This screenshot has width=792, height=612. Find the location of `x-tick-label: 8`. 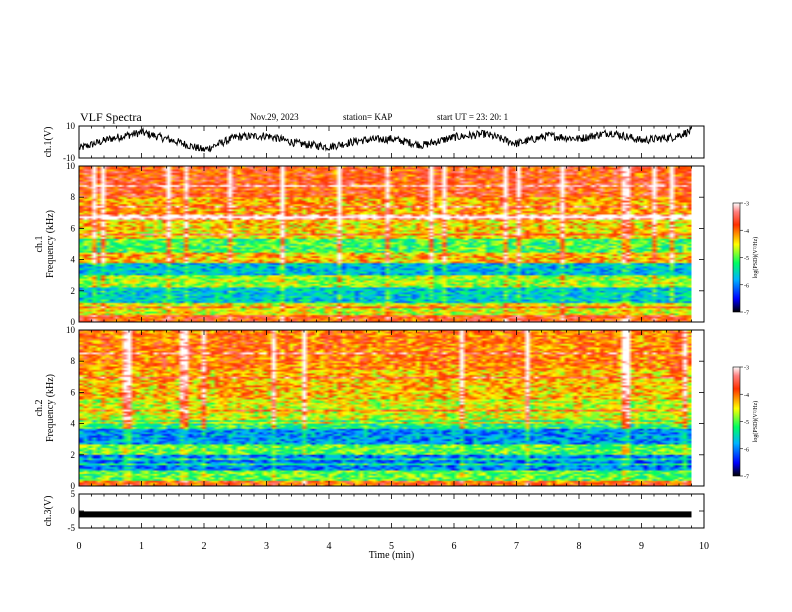

x-tick-label: 8 is located at coordinates (579, 546).